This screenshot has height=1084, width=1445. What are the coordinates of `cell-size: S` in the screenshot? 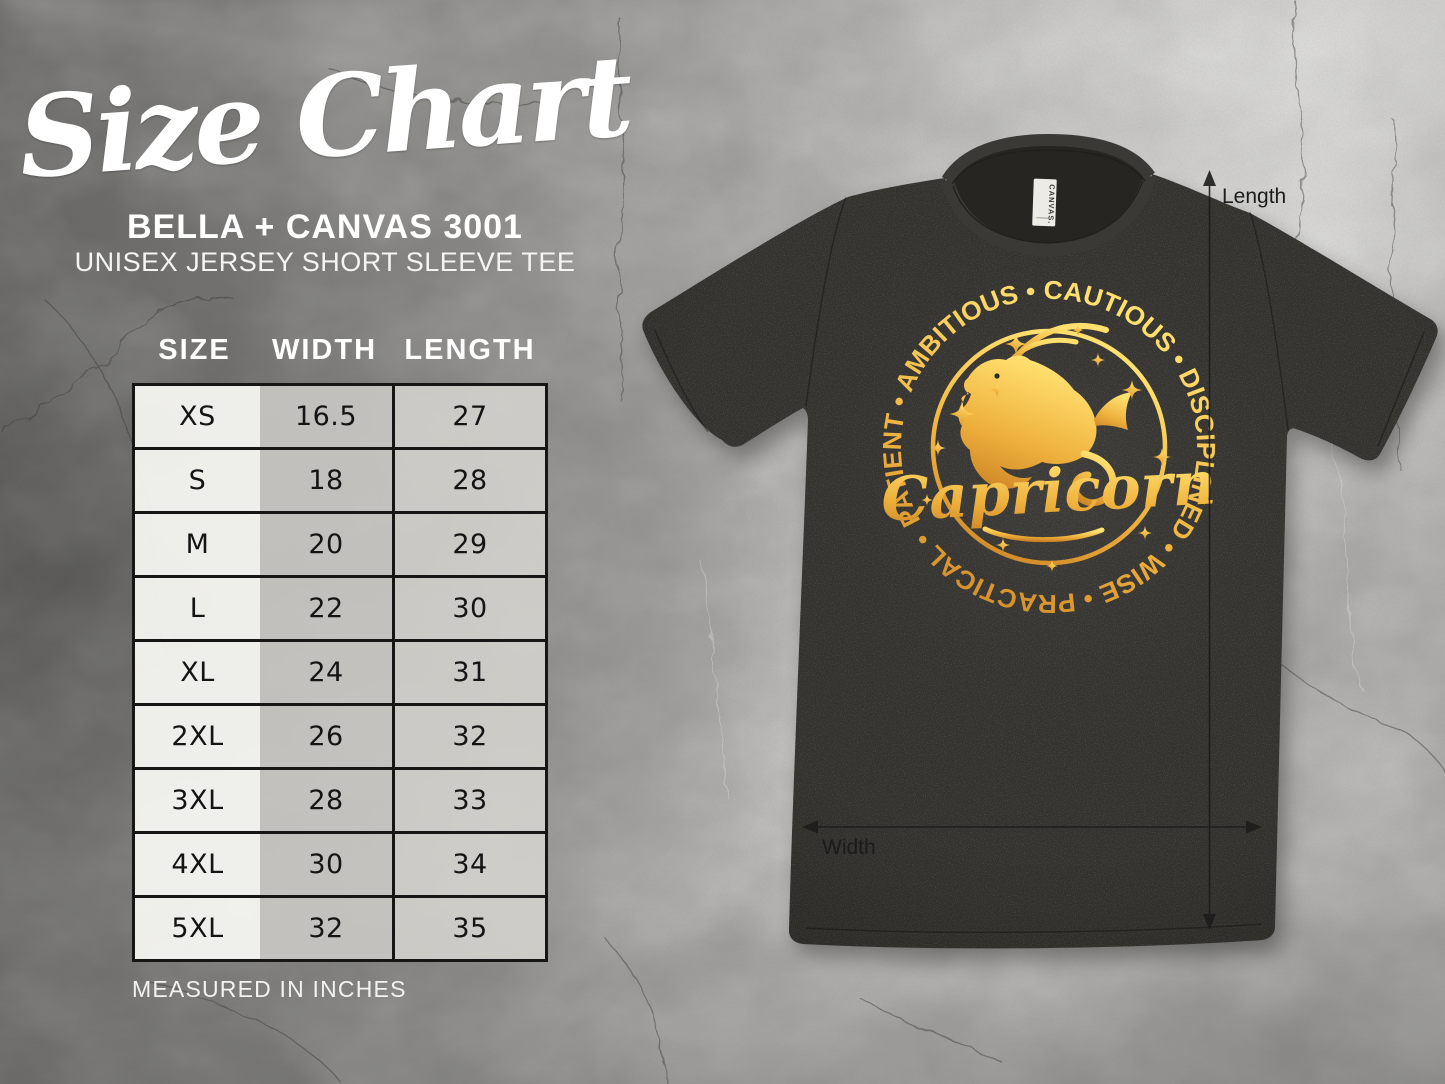 It's located at (197, 480).